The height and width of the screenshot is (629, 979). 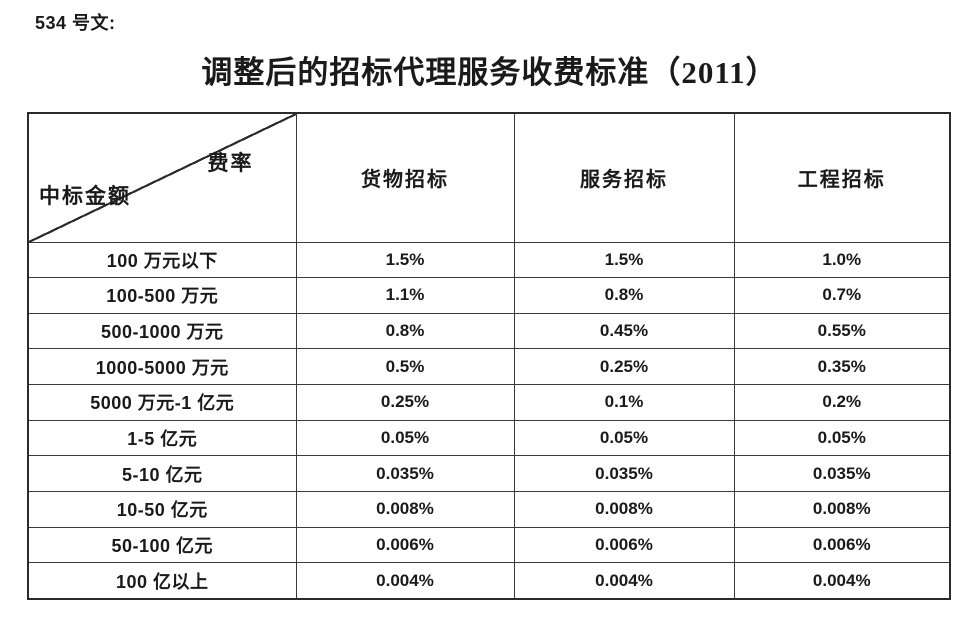 I want to click on row-label: 100 亿以上, so click(x=162, y=581).